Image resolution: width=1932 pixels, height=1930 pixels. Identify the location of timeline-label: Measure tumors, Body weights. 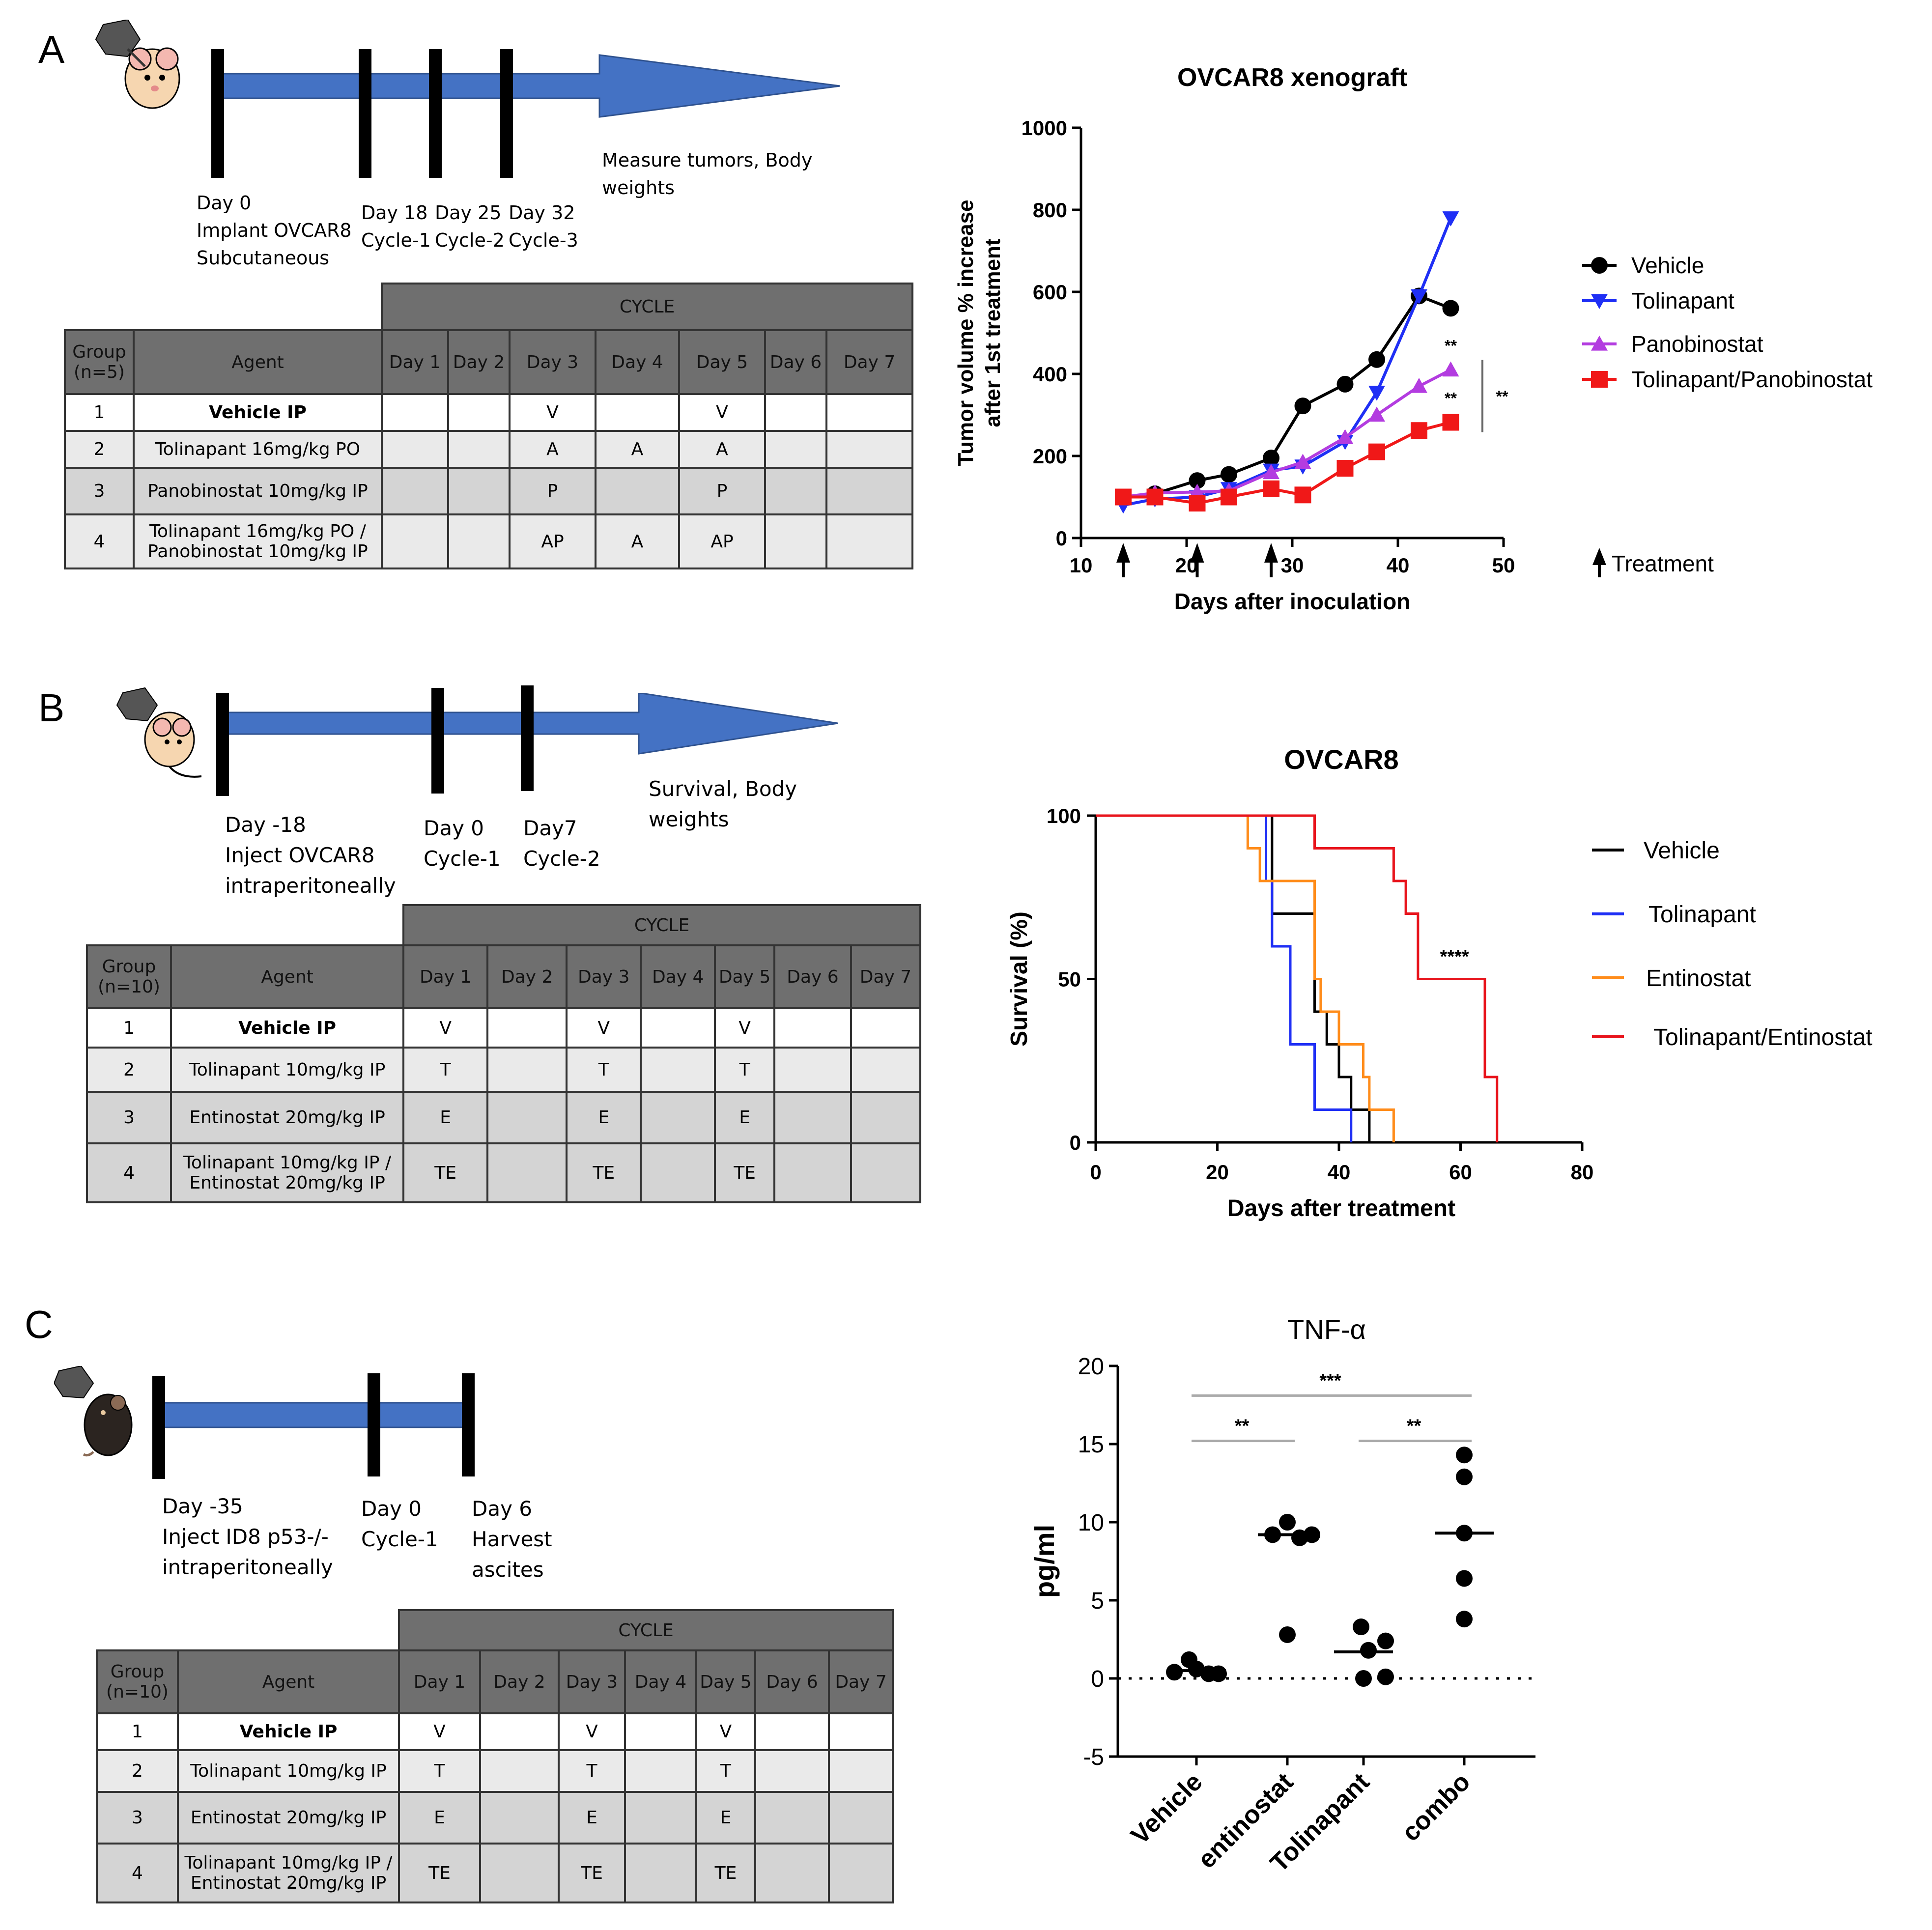
(707, 174).